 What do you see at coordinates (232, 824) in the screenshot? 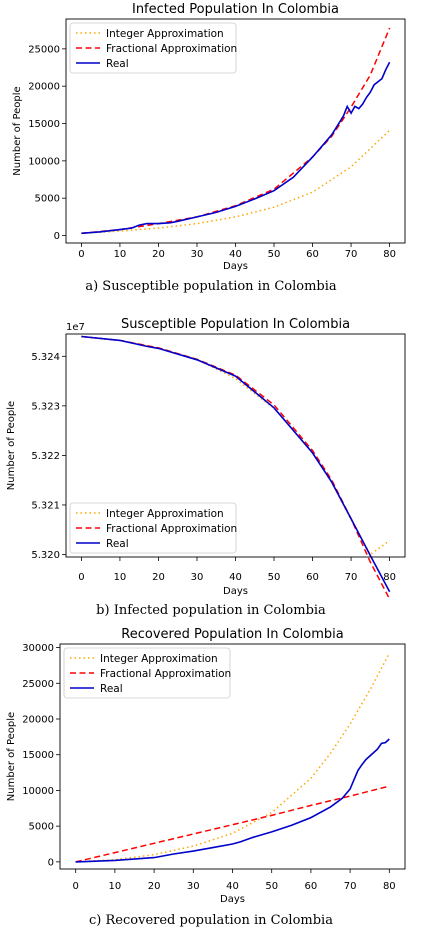
I see `series-line-fractional-approximation` at bounding box center [232, 824].